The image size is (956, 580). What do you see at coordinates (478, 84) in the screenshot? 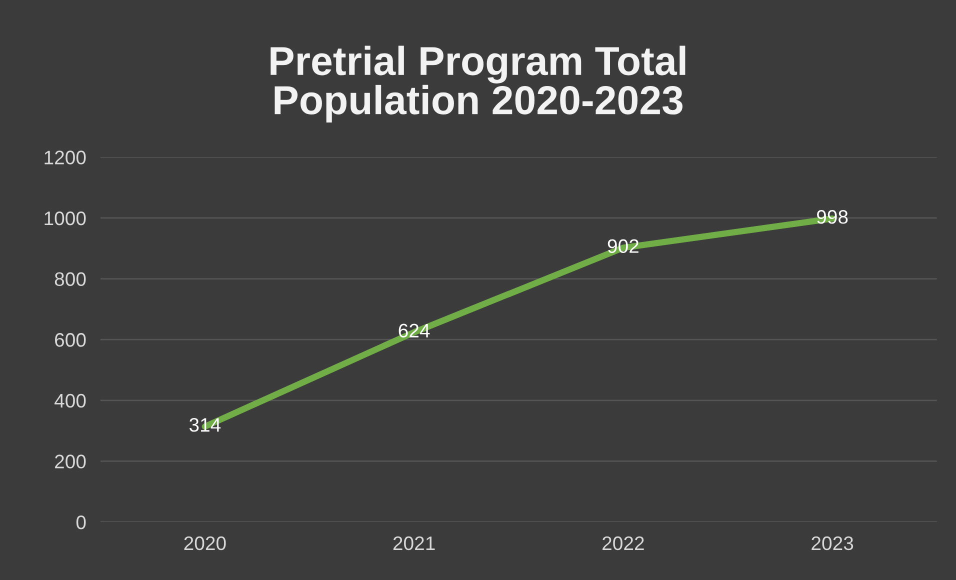
I see `chart-title: Pretrial Program Total Population 2020-2023` at bounding box center [478, 84].